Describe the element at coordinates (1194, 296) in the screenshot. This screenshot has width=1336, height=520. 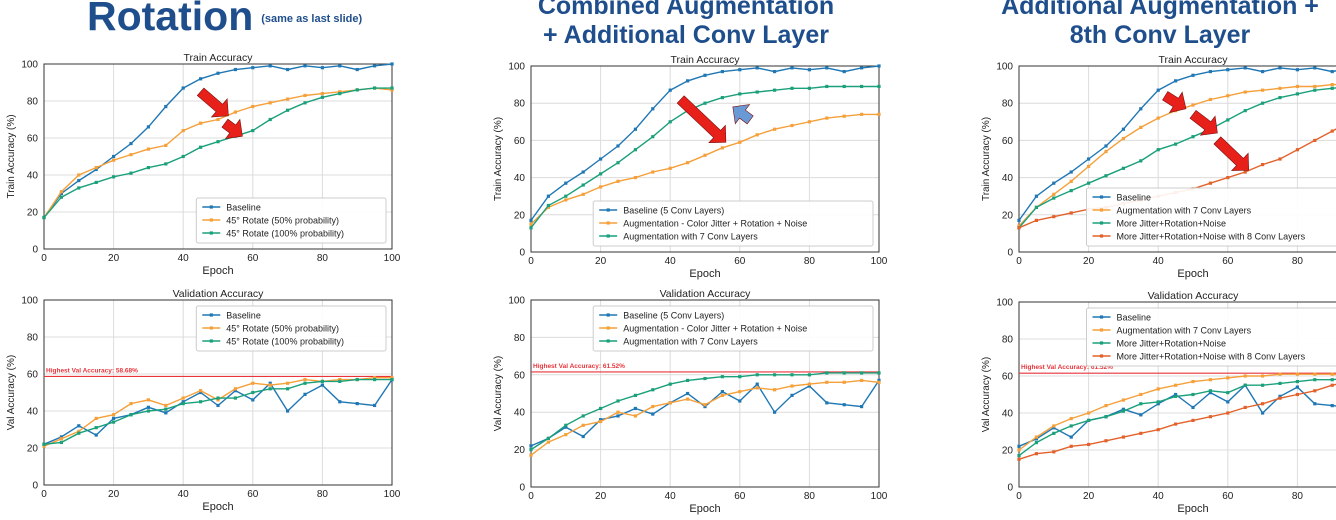
I see `chart-title: Validation Accuracy` at that location.